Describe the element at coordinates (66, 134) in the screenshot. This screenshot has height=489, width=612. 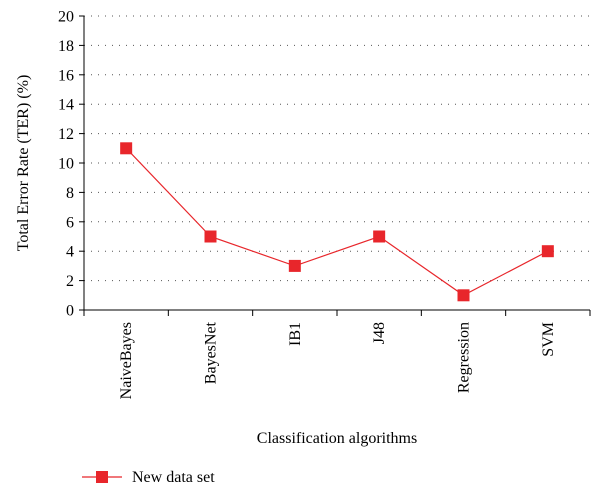
I see `y-tick-label: 12` at that location.